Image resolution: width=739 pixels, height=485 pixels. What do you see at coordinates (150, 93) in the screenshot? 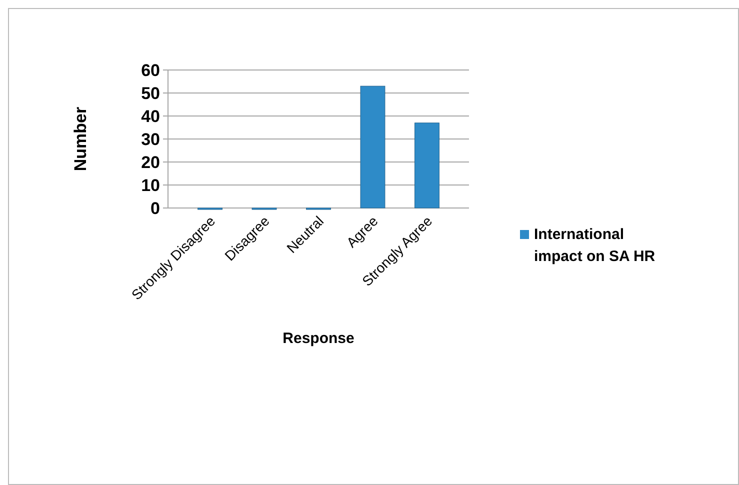
I see `y-tick-label: 50` at bounding box center [150, 93].